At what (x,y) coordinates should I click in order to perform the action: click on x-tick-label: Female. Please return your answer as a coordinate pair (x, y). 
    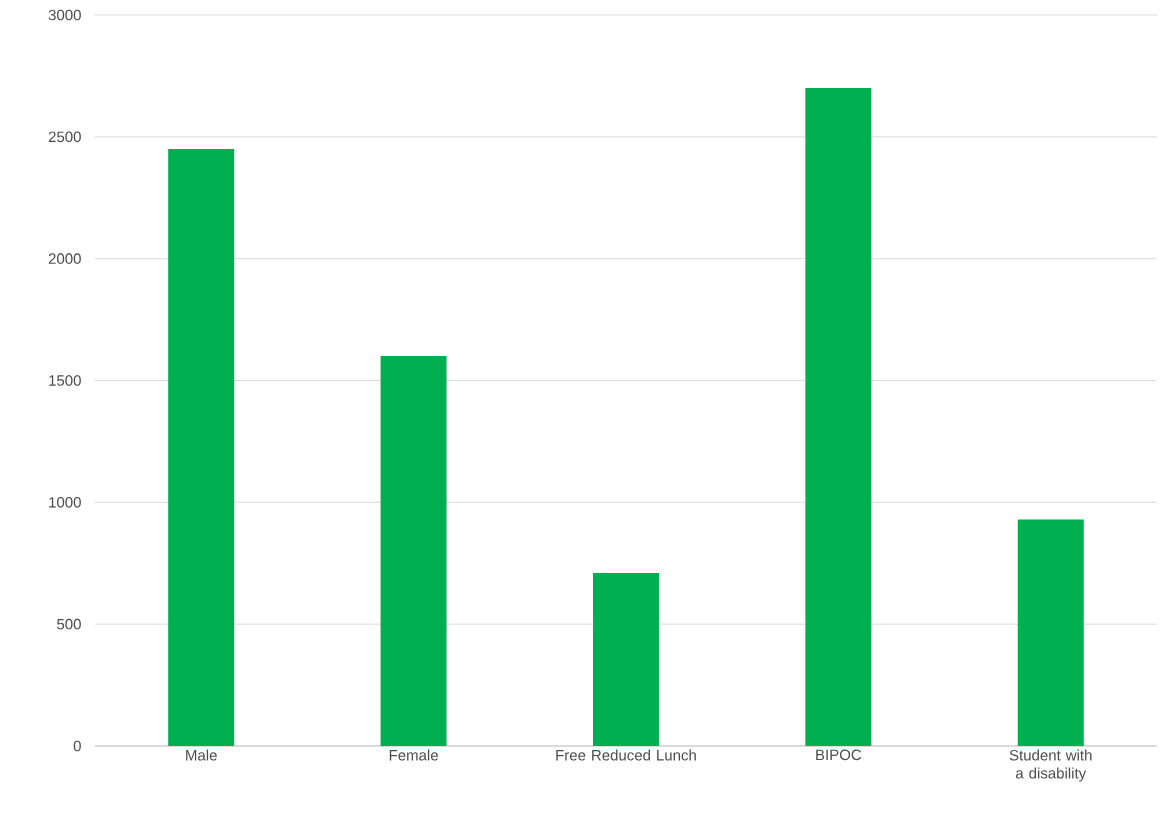
    Looking at the image, I should click on (413, 755).